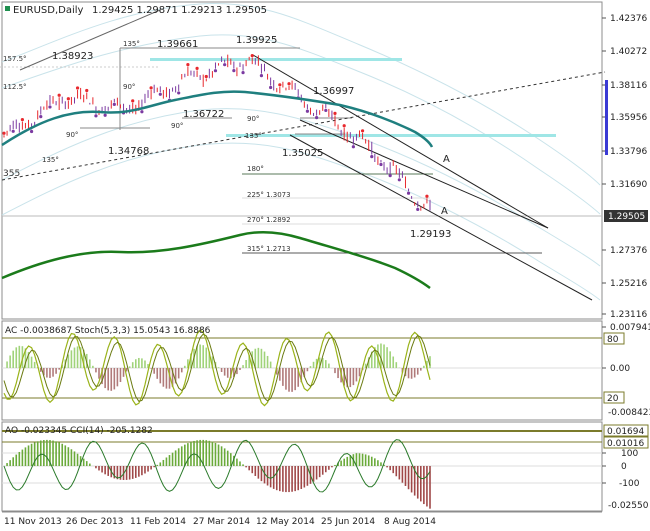 The width and height of the screenshot is (650, 531). Describe the element at coordinates (628, 19) in the screenshot. I see `price-tick-1: 1.42376` at that location.